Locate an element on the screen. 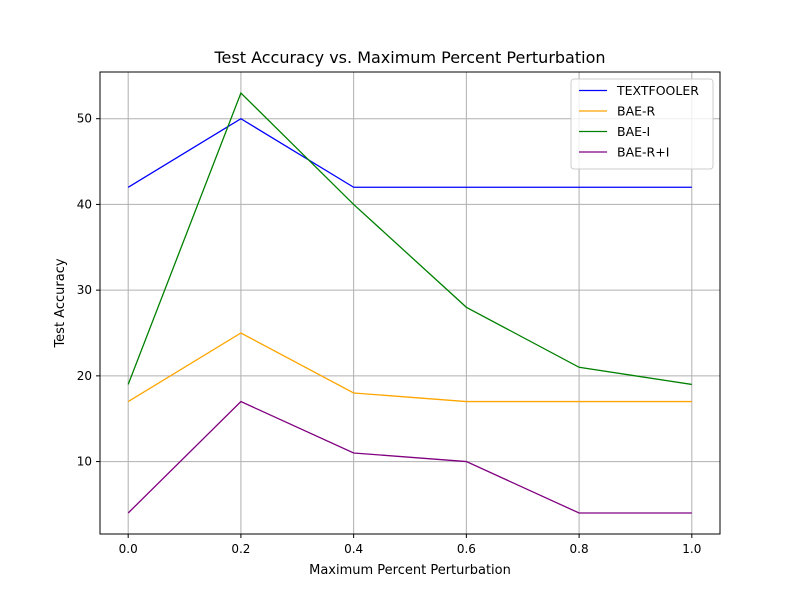 The width and height of the screenshot is (800, 604). legend: TEXTFOOLER BAE-R BAE-I BAE-R+I is located at coordinates (642, 124).